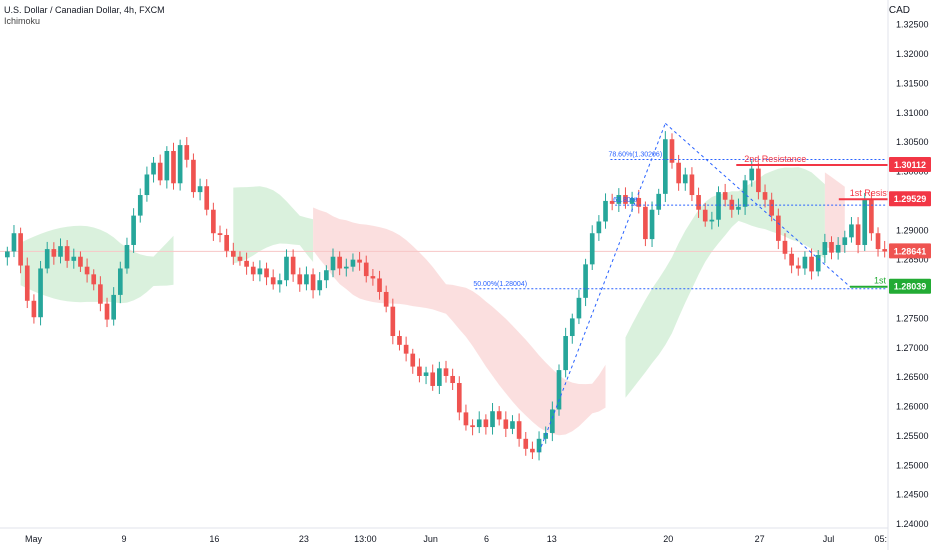 The image size is (932, 550). What do you see at coordinates (910, 286) in the screenshot?
I see `support-1-badge` at bounding box center [910, 286].